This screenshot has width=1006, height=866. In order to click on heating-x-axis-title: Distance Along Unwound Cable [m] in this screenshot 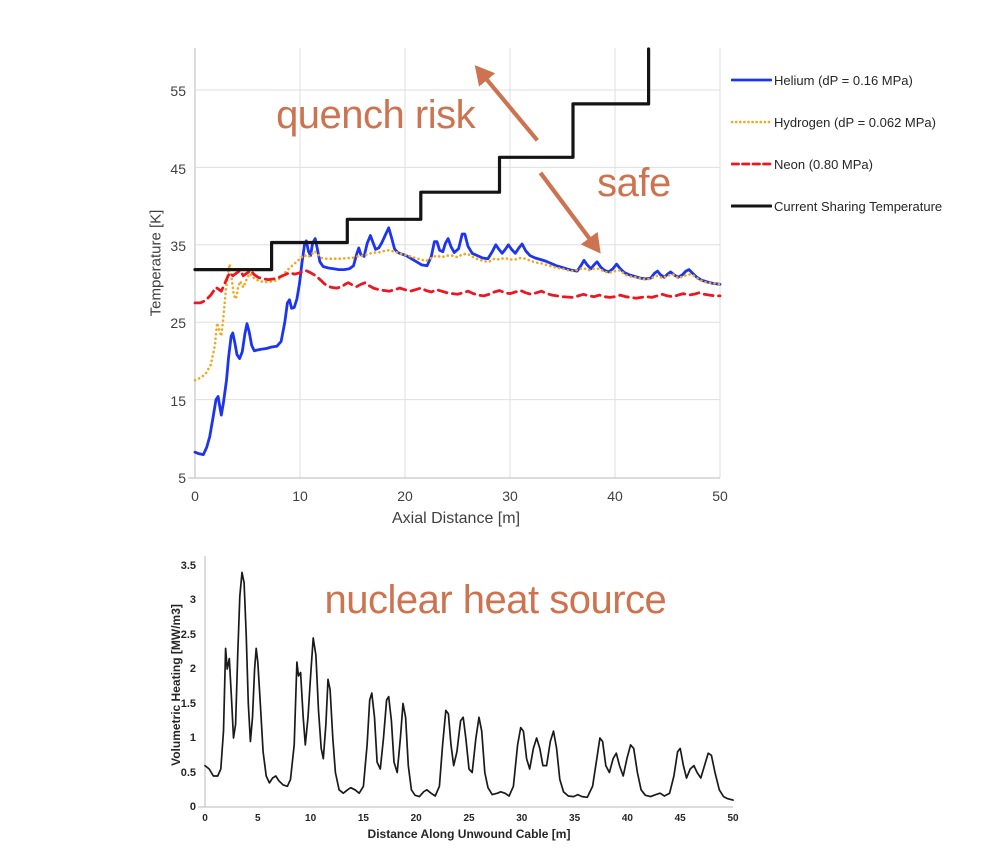, I will do `click(469, 834)`.